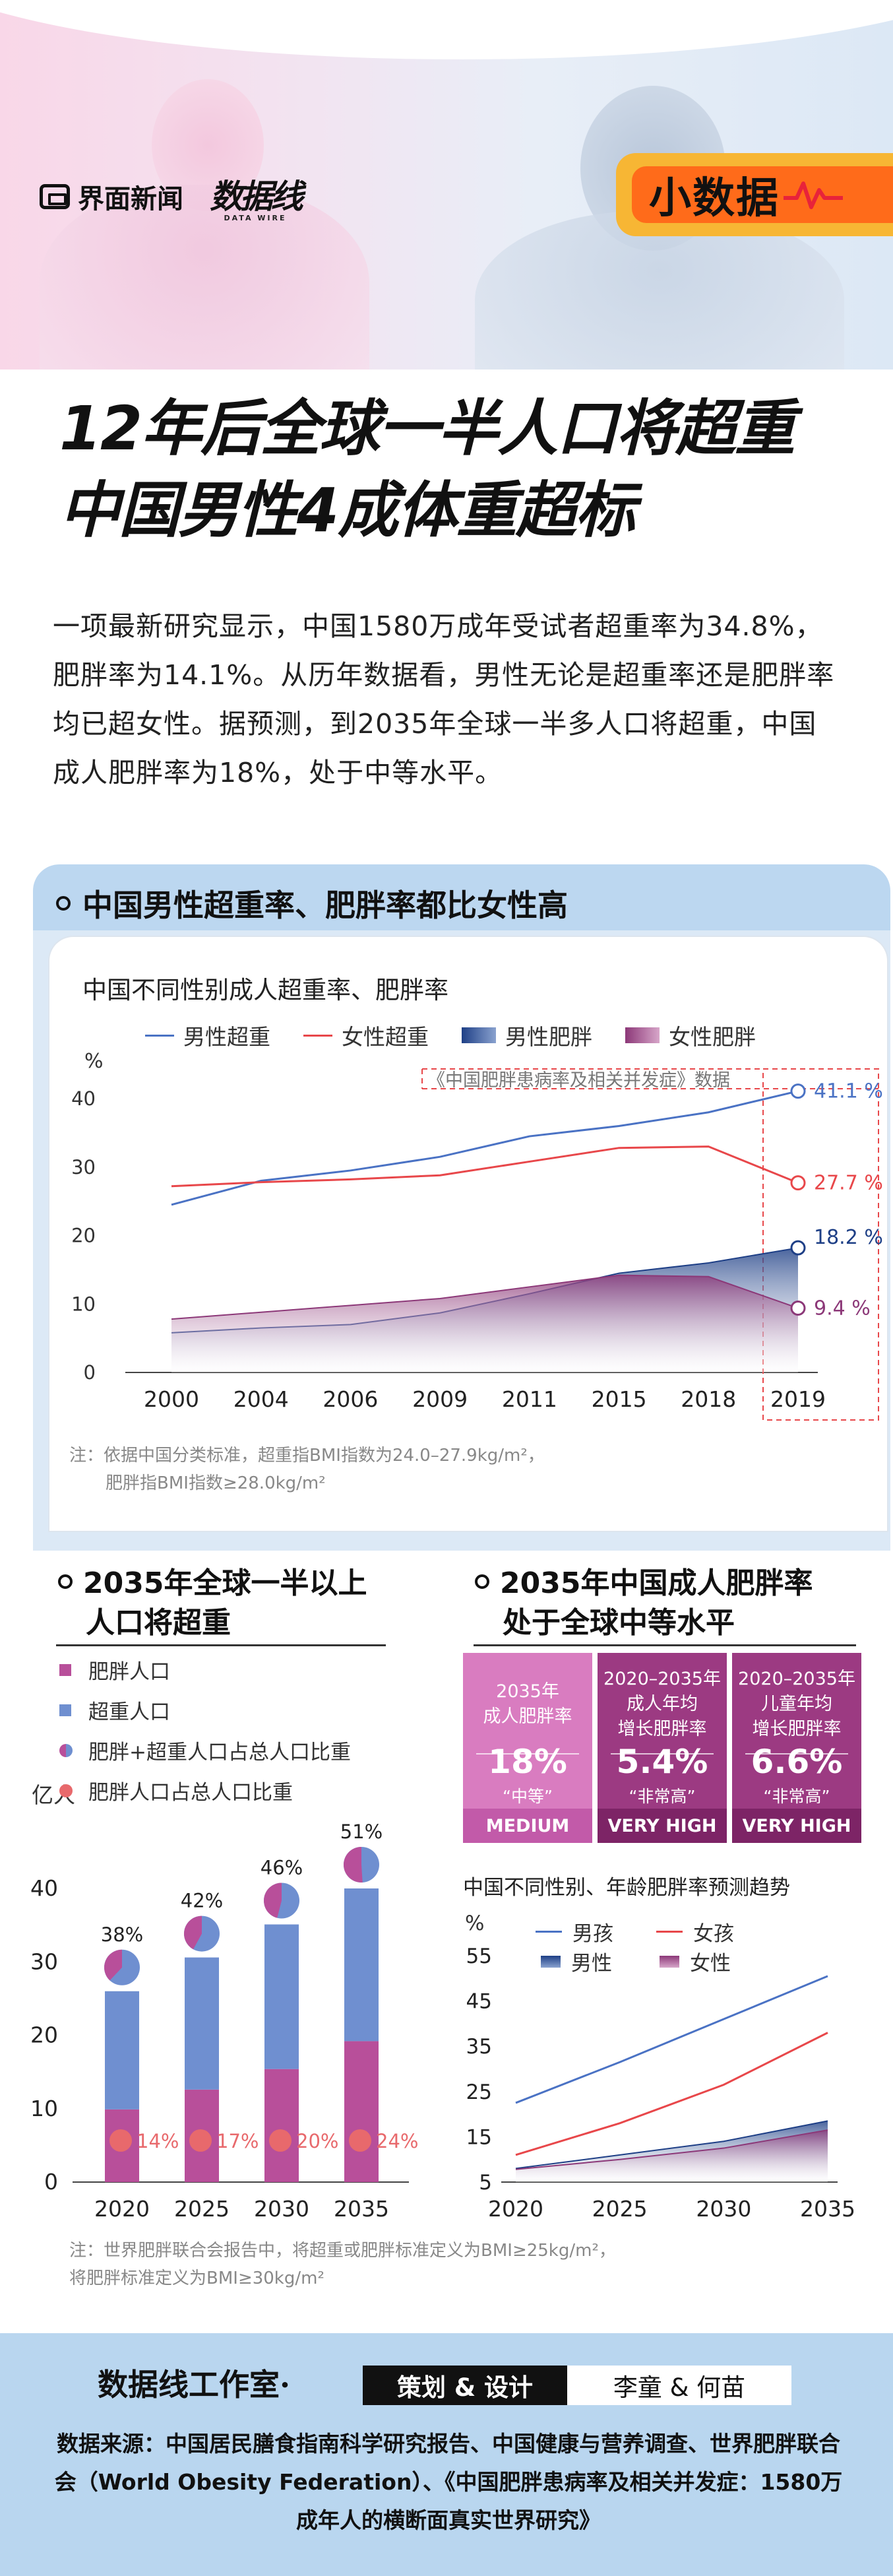  Describe the element at coordinates (479, 1956) in the screenshot. I see `chart3-y-tick: 55` at that location.